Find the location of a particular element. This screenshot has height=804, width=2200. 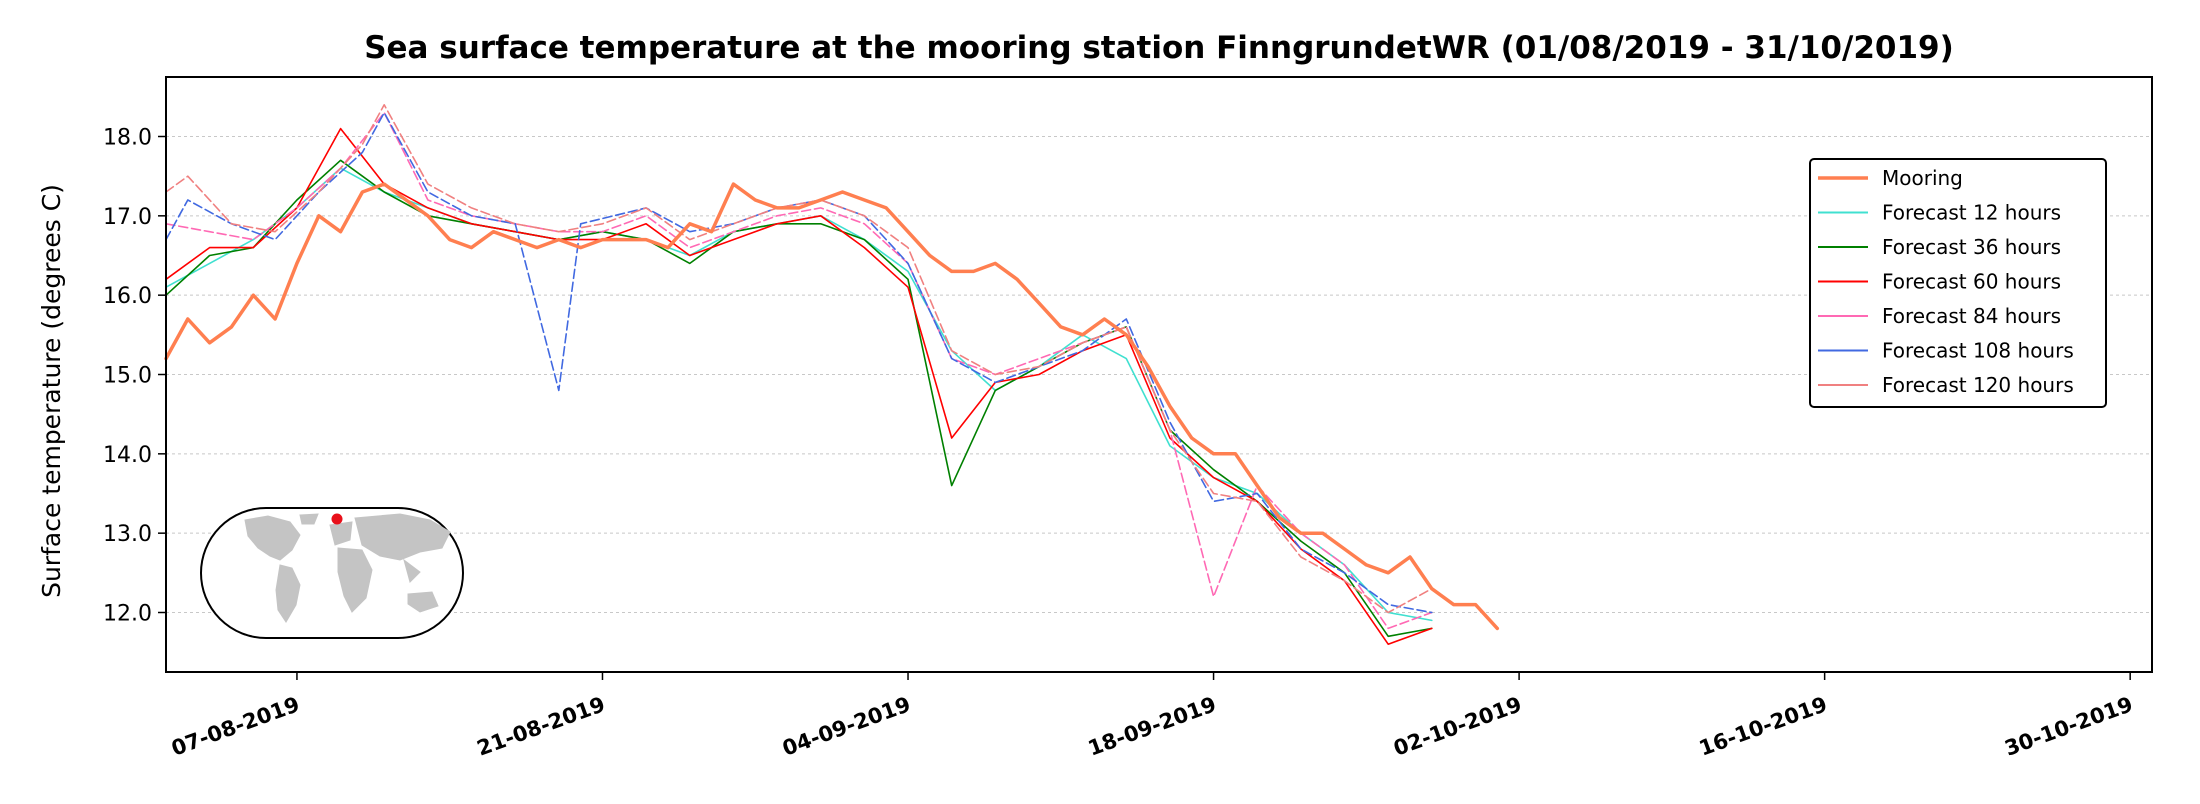

legend-box is located at coordinates (1958, 283).